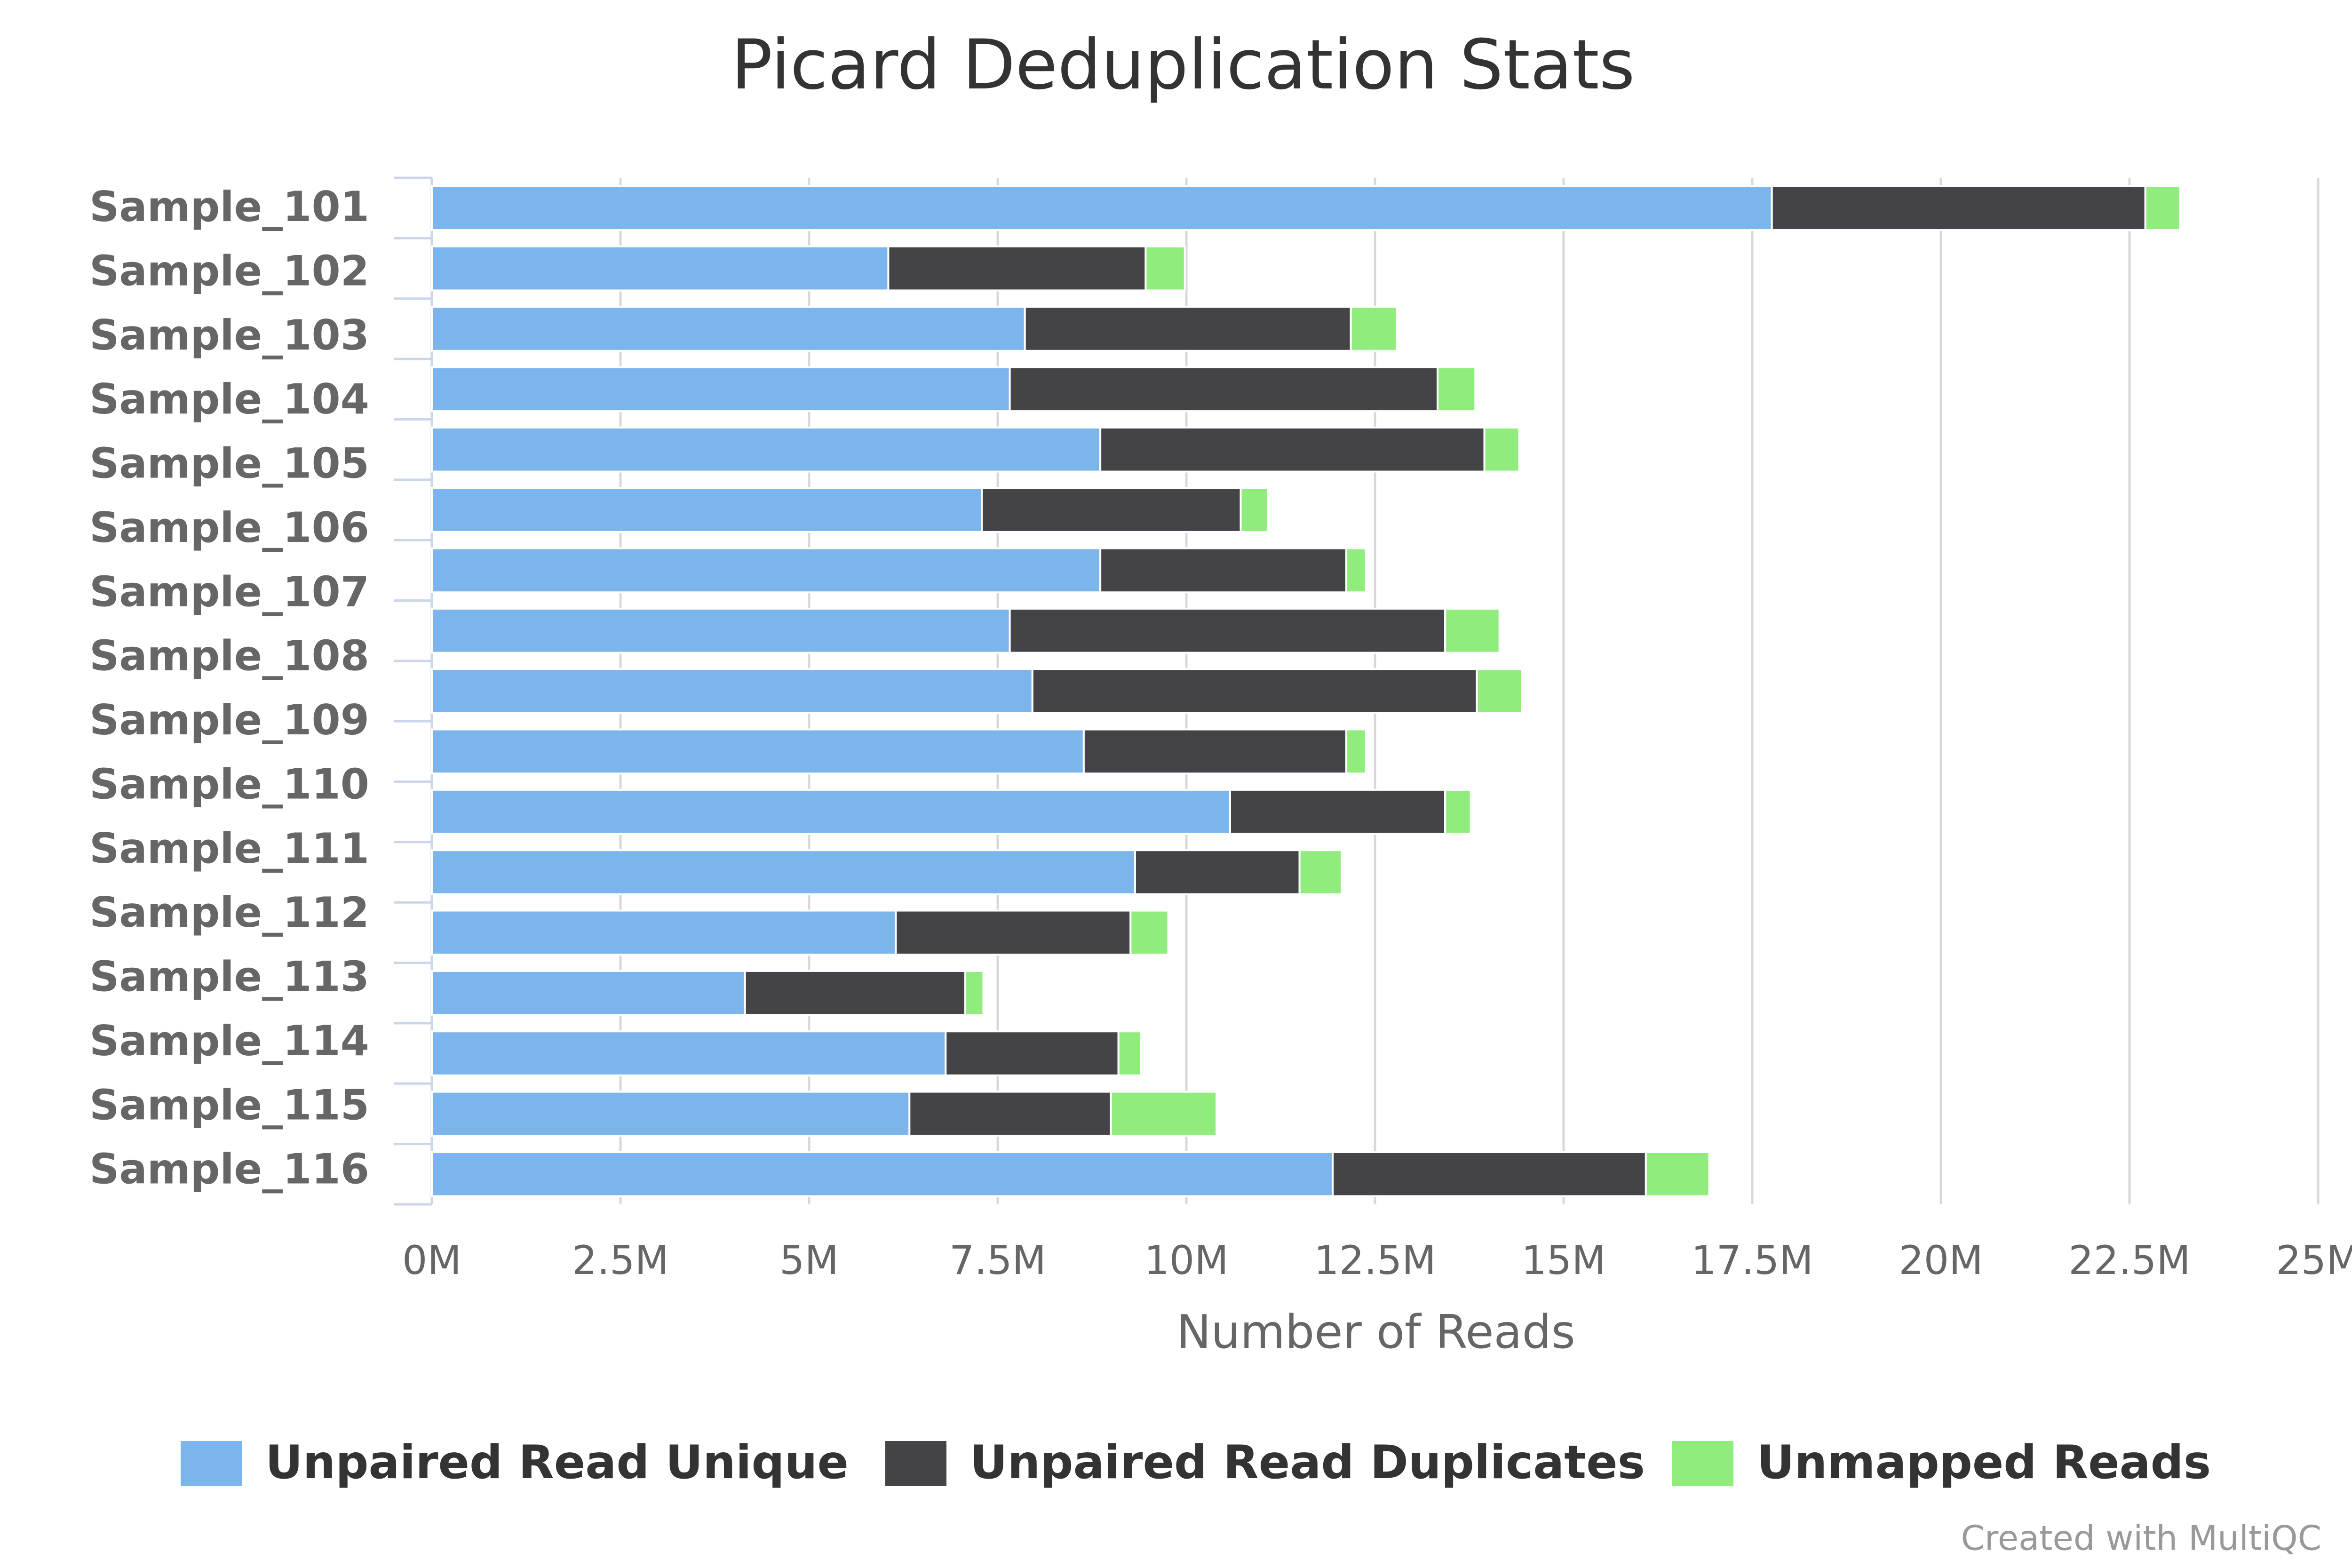  Describe the element at coordinates (229, 271) in the screenshot. I see `y-tick-label: Sample_102` at that location.